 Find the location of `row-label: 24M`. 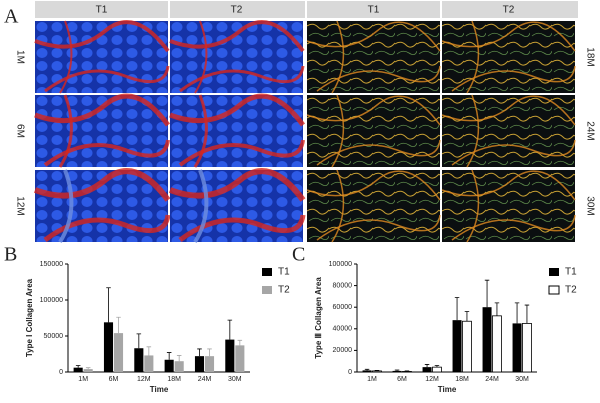

row-label: 24M is located at coordinates (589, 130).